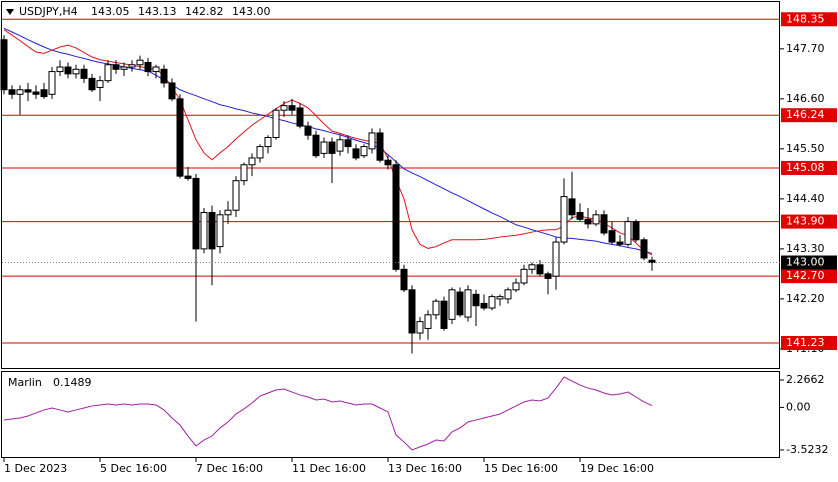  Describe the element at coordinates (617, 468) in the screenshot. I see `x-tick-label: 19 Dec 16:00` at that location.